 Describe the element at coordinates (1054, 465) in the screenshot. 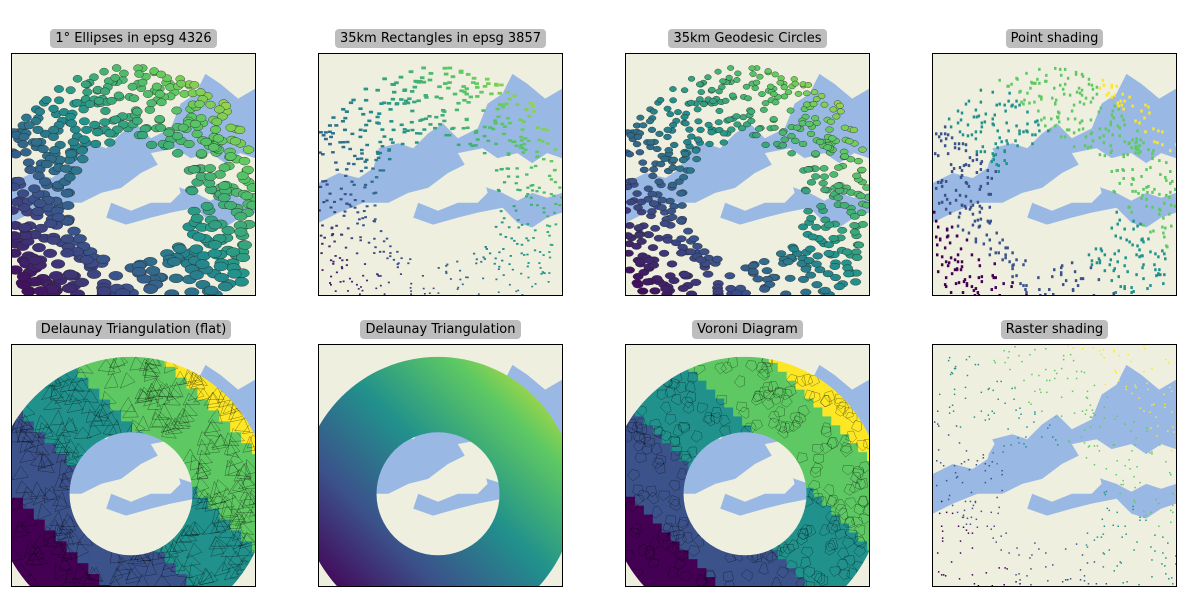

I see `map-axes` at that location.